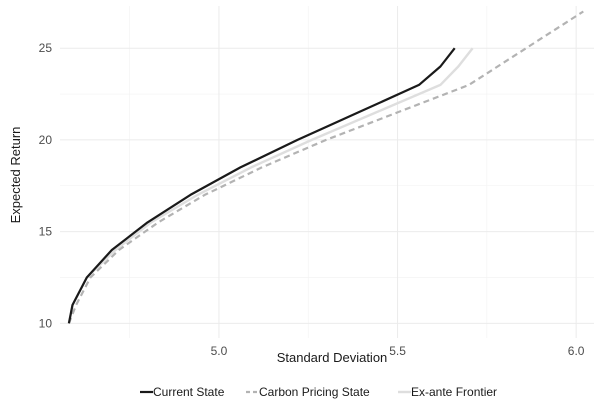  Describe the element at coordinates (219, 351) in the screenshot. I see `x-tick-label: 5.0` at that location.